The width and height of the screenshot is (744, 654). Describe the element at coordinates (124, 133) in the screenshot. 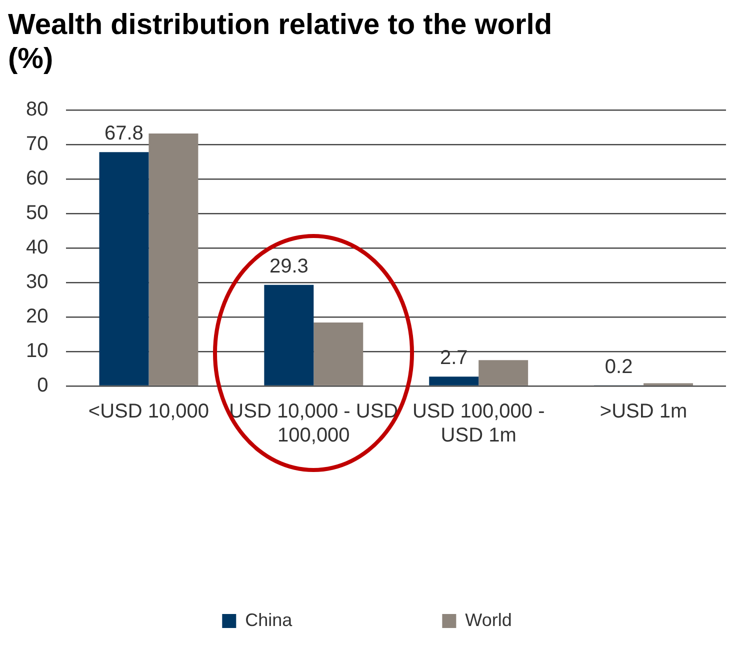

I see `data-label: 67.8` at that location.